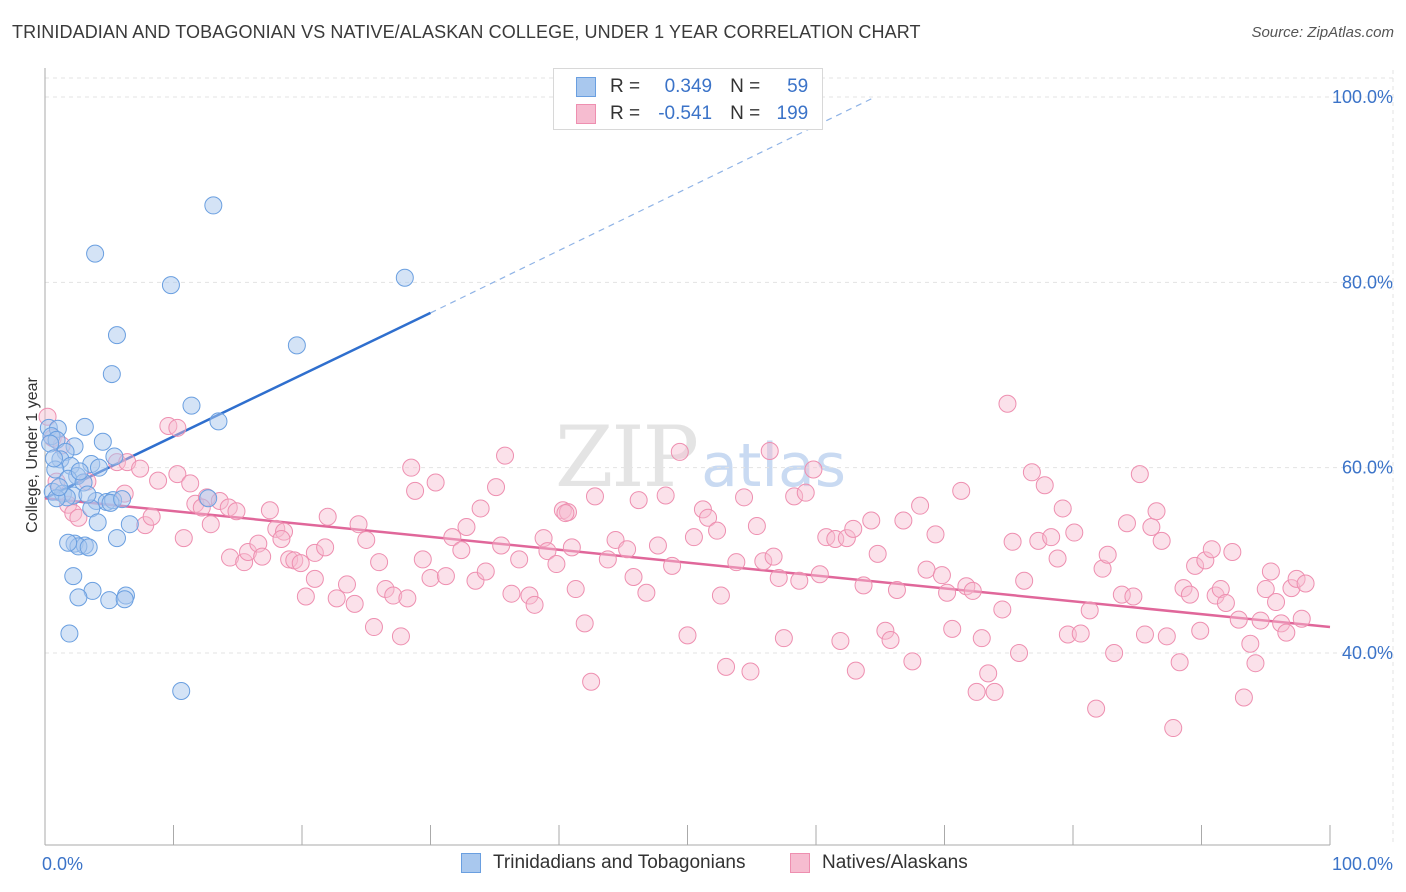 The height and width of the screenshot is (892, 1406). I want to click on x-tick-label: 100.0%, so click(1362, 864).